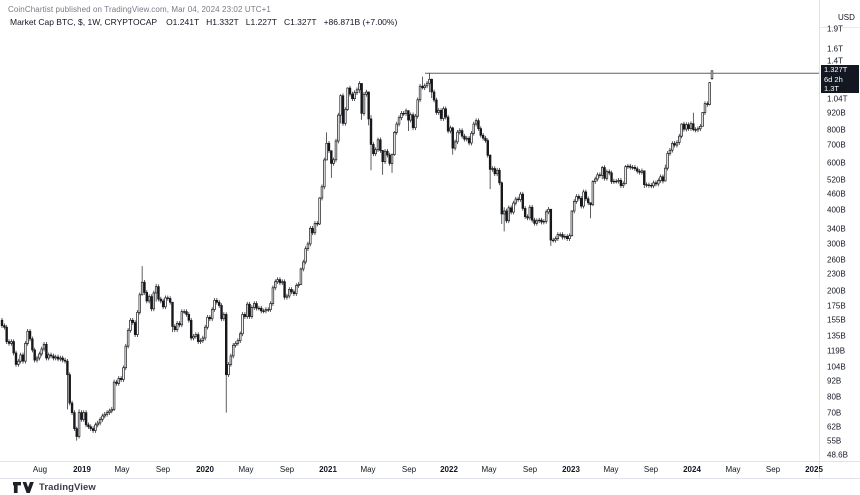 Image resolution: width=860 pixels, height=495 pixels. What do you see at coordinates (836, 367) in the screenshot?
I see `price-tick-label: 104B` at bounding box center [836, 367].